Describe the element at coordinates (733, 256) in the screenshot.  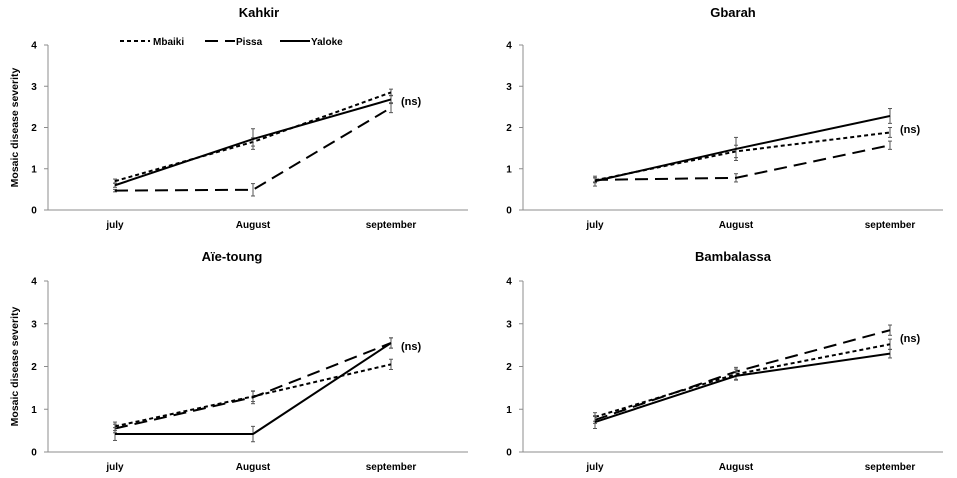
I see `chart-title: Bambalassa` at that location.